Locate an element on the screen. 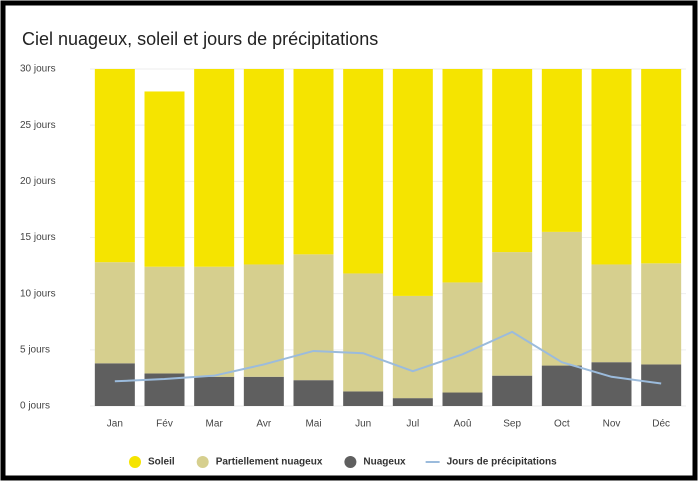 Image resolution: width=698 pixels, height=486 pixels. line is located at coordinates (388, 357).